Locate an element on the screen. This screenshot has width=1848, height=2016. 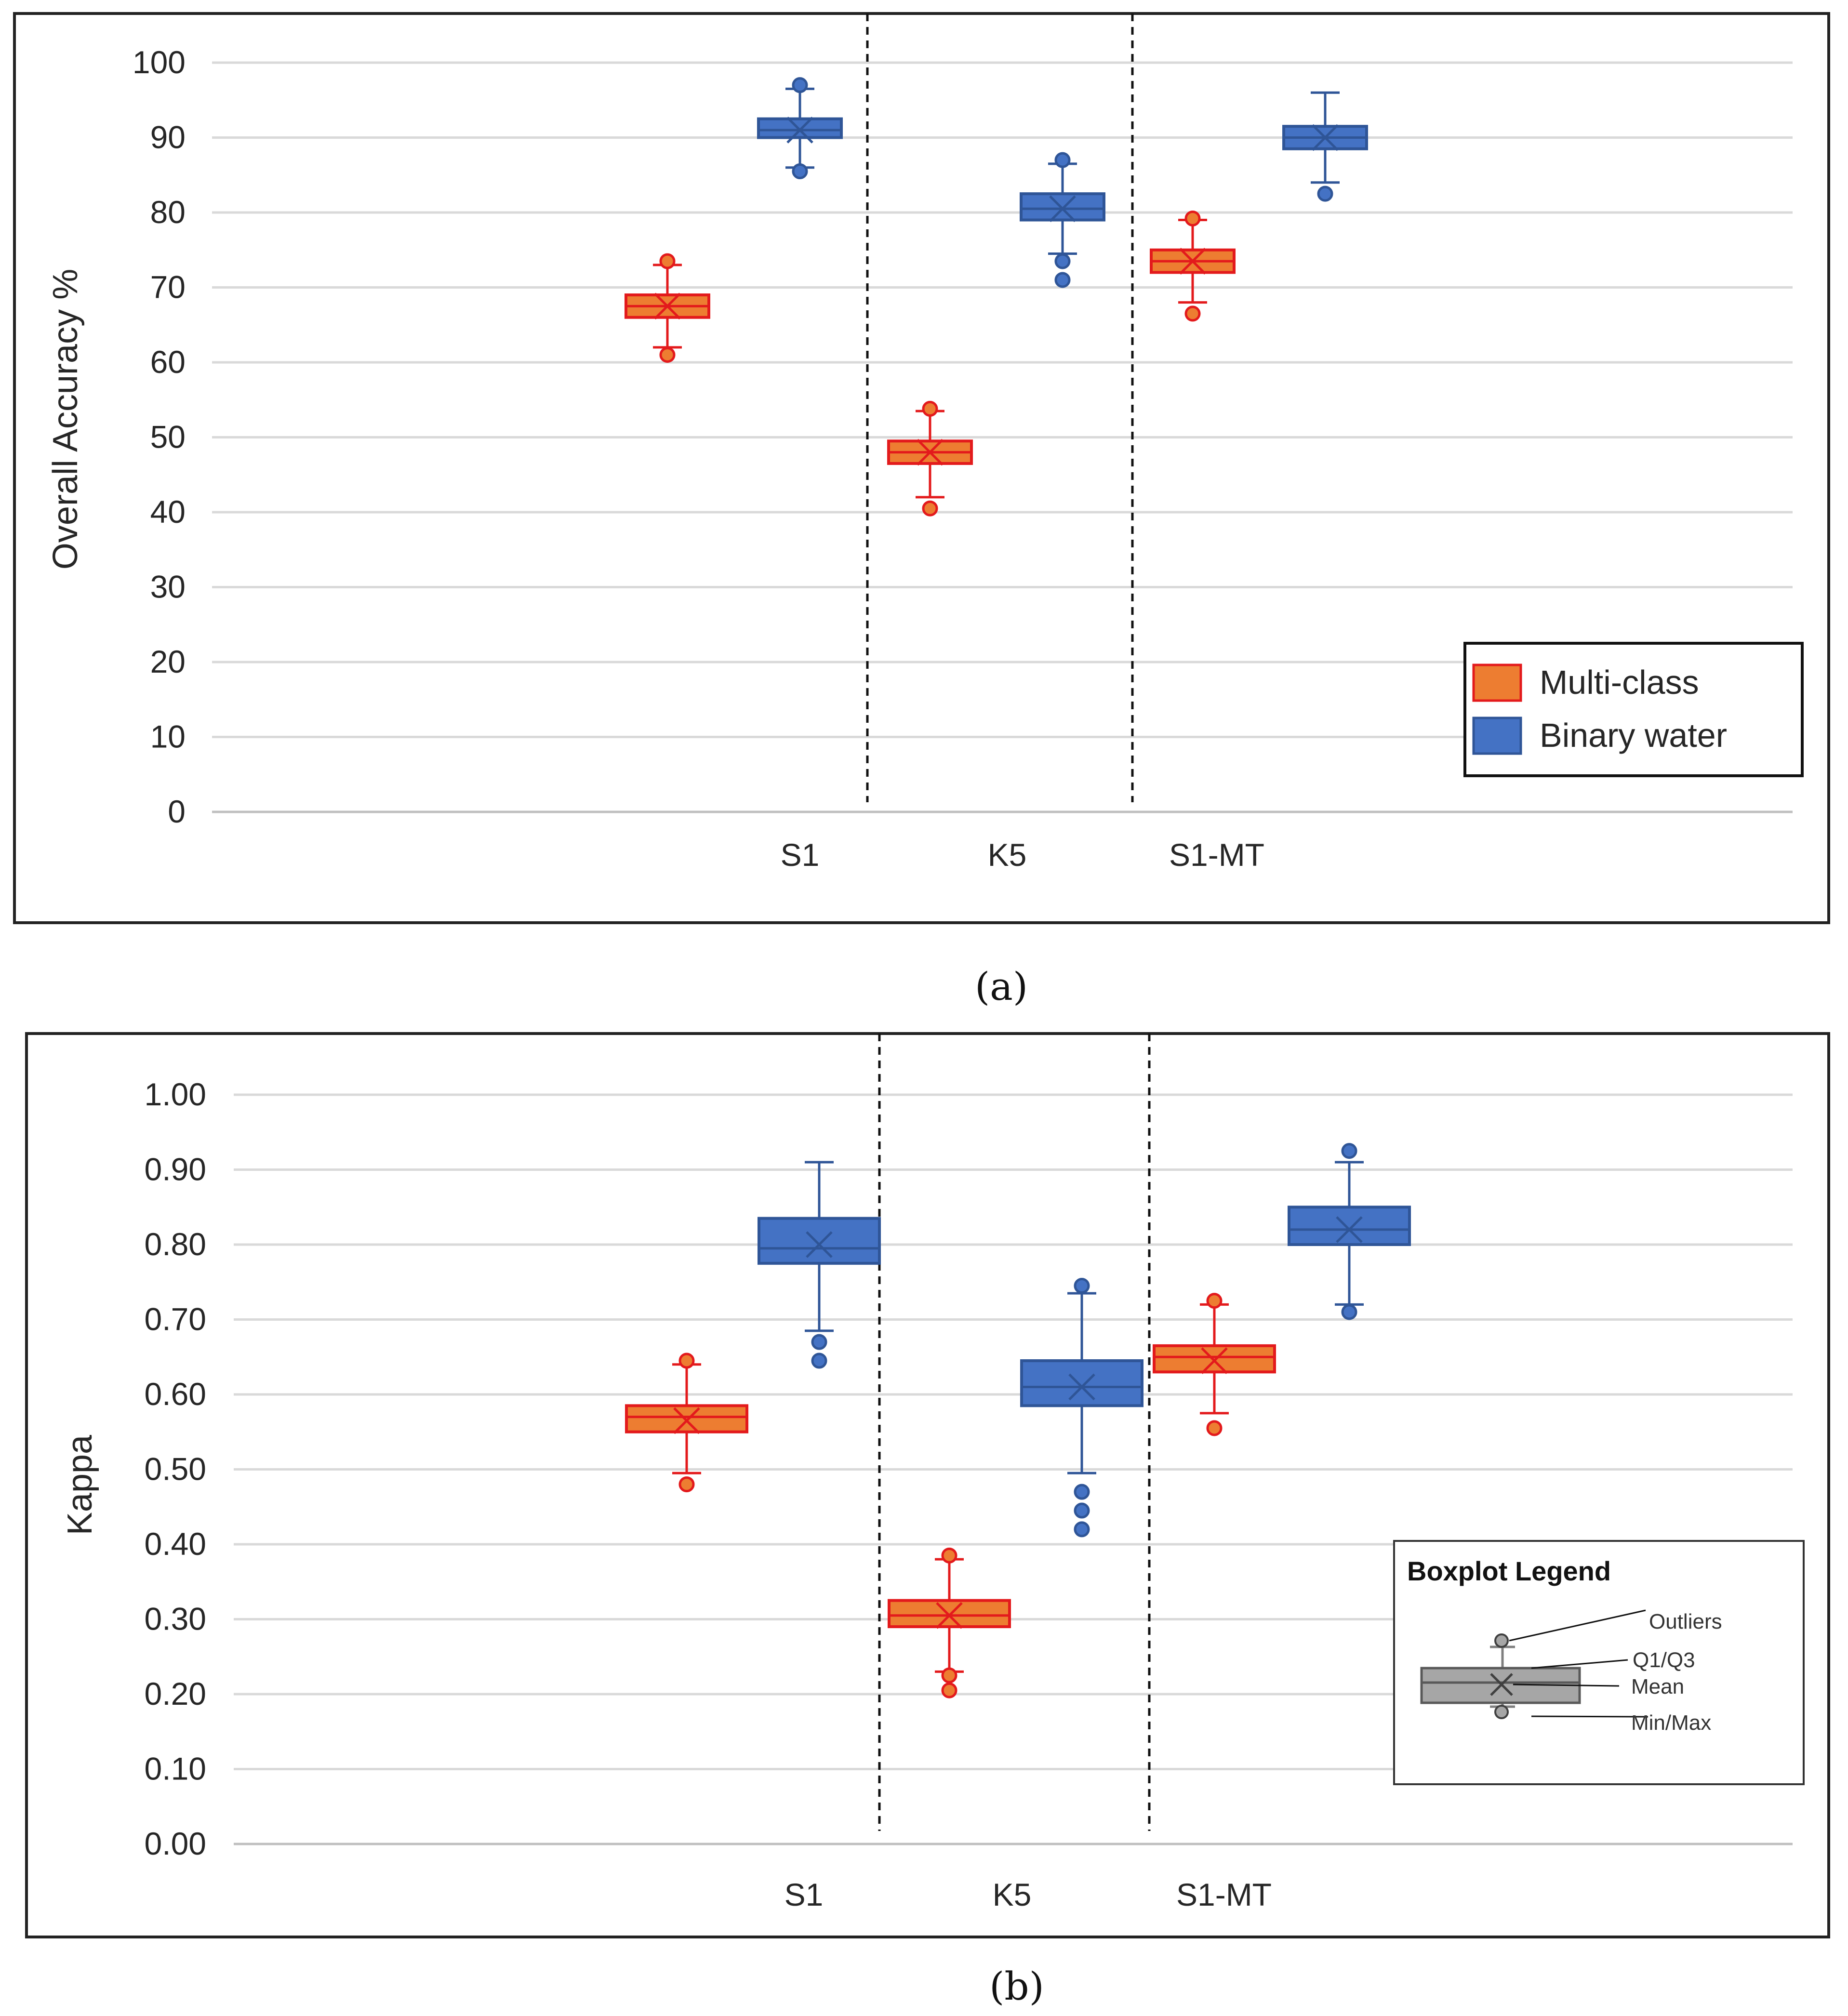
y-tick-label: 60 is located at coordinates (168, 362).